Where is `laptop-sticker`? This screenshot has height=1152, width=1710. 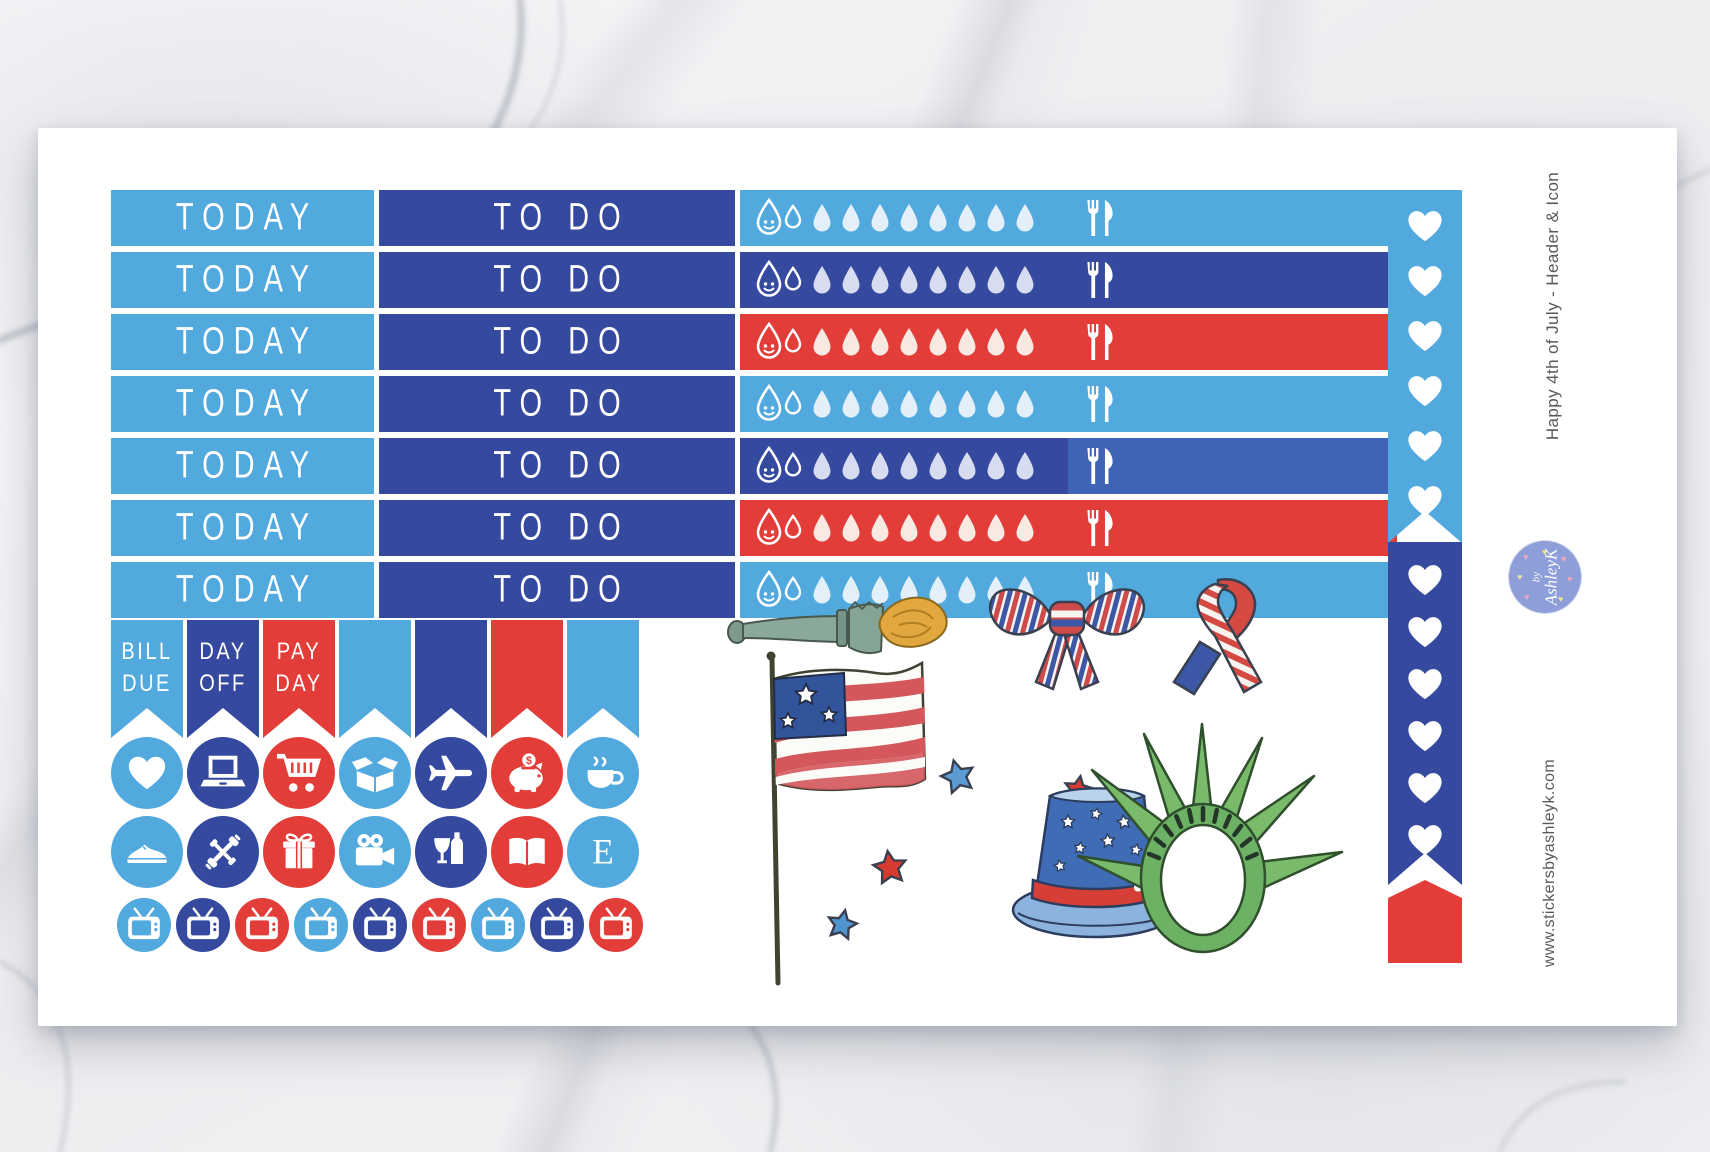 laptop-sticker is located at coordinates (223, 773).